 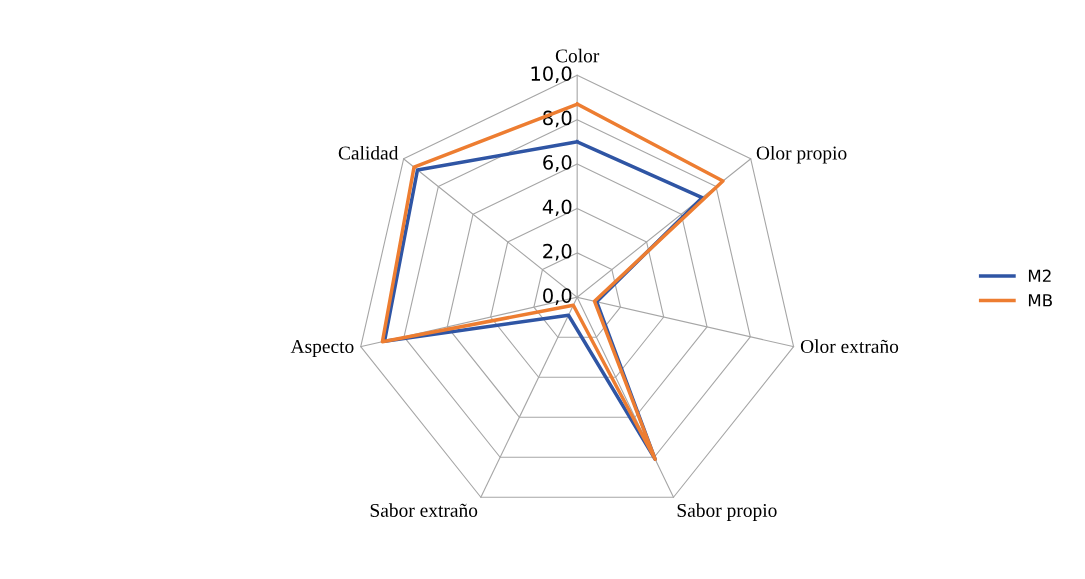 What do you see at coordinates (557, 296) in the screenshot?
I see `y-tick-label: 0,0` at bounding box center [557, 296].